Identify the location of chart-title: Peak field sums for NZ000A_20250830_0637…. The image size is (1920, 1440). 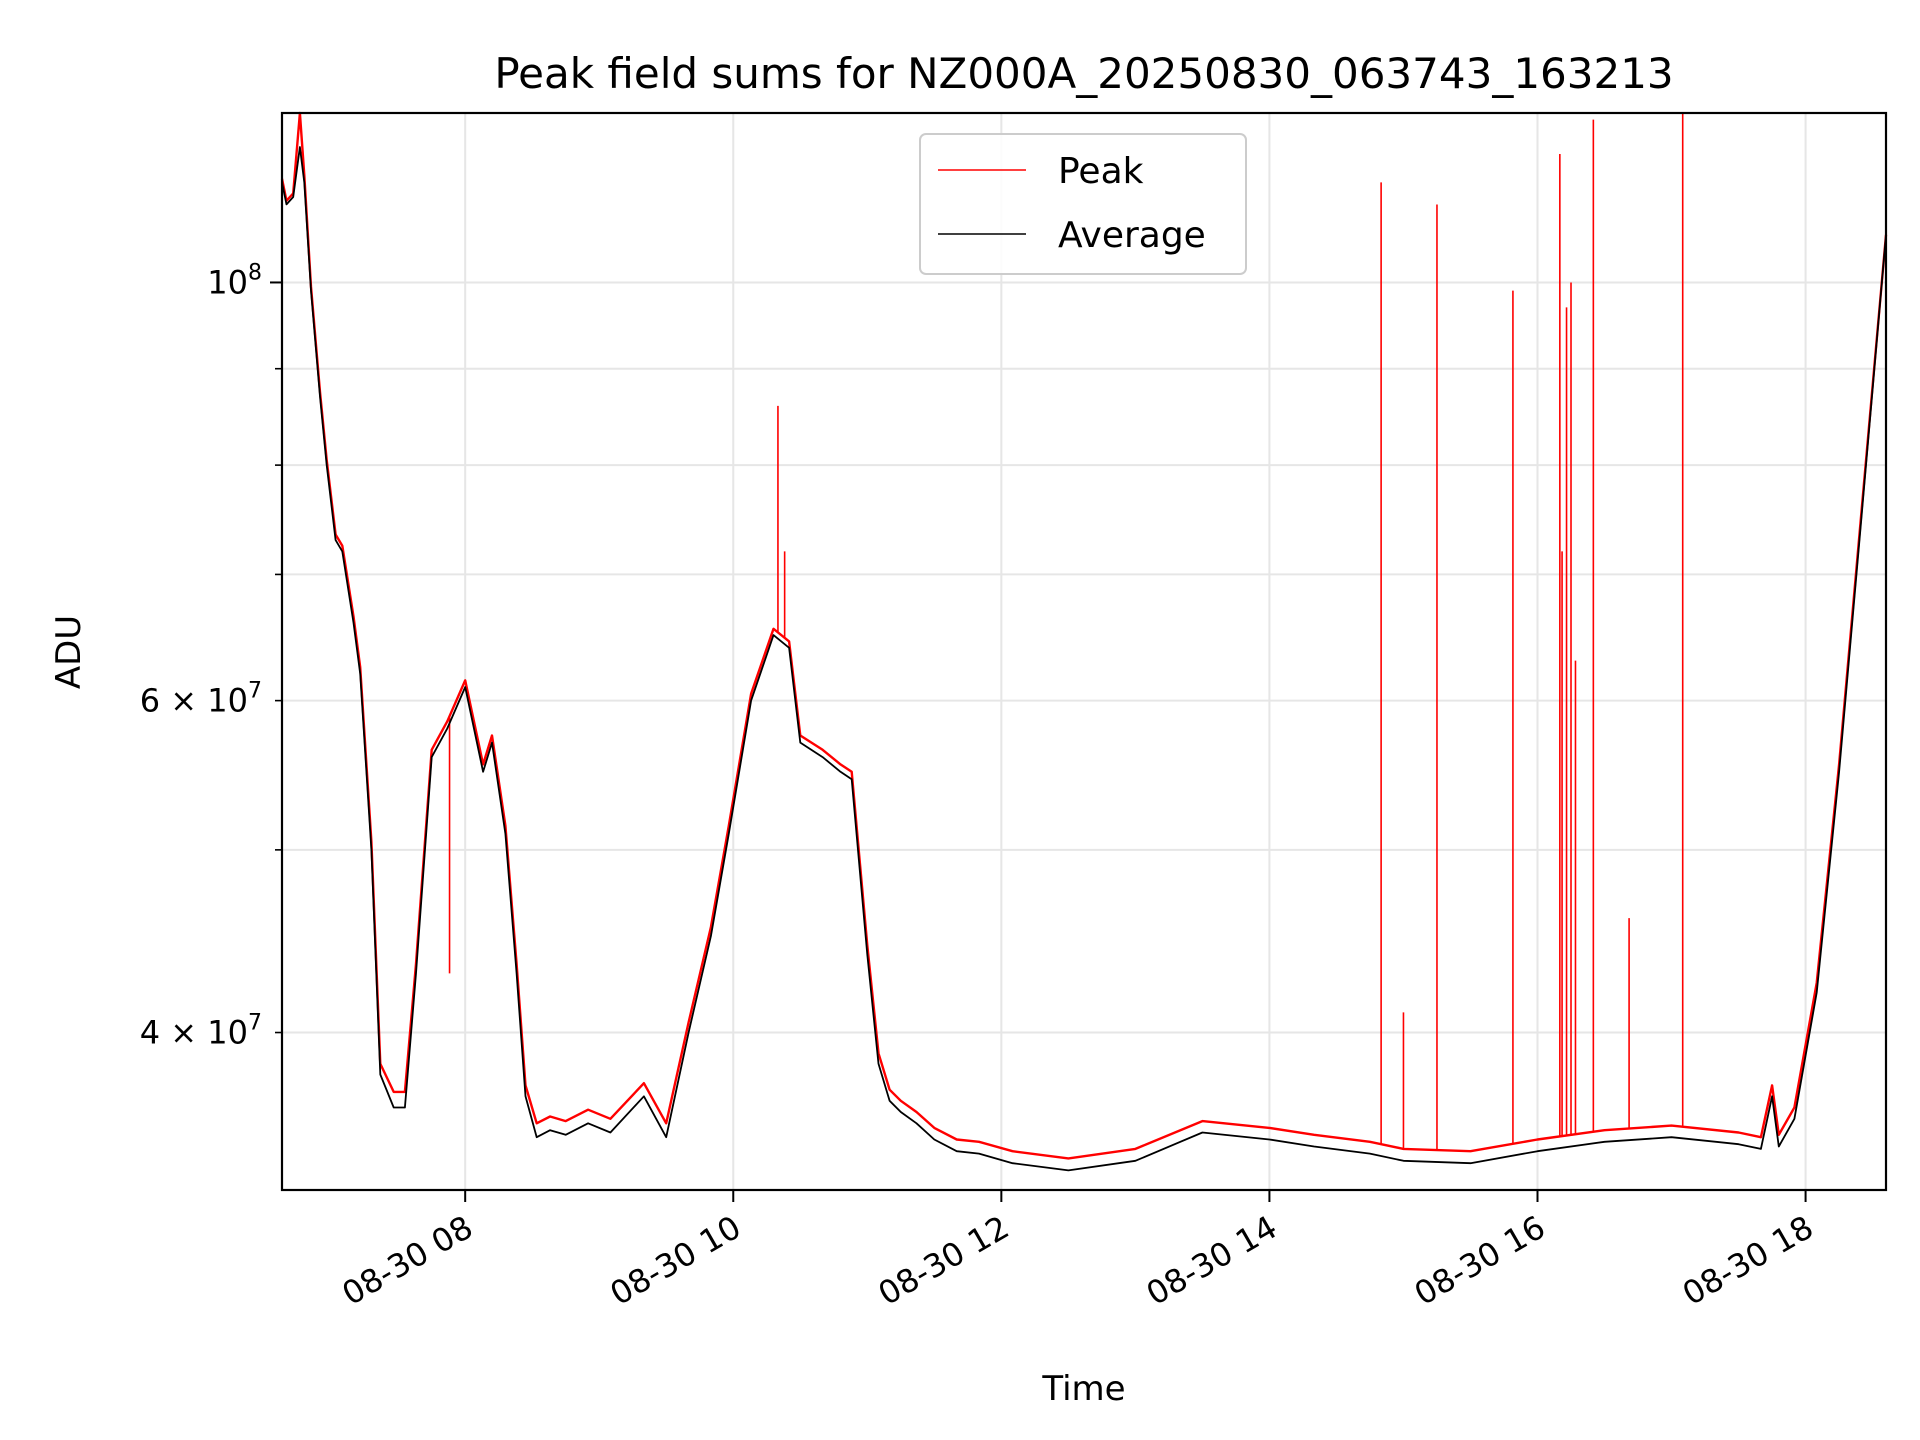
(1083, 73).